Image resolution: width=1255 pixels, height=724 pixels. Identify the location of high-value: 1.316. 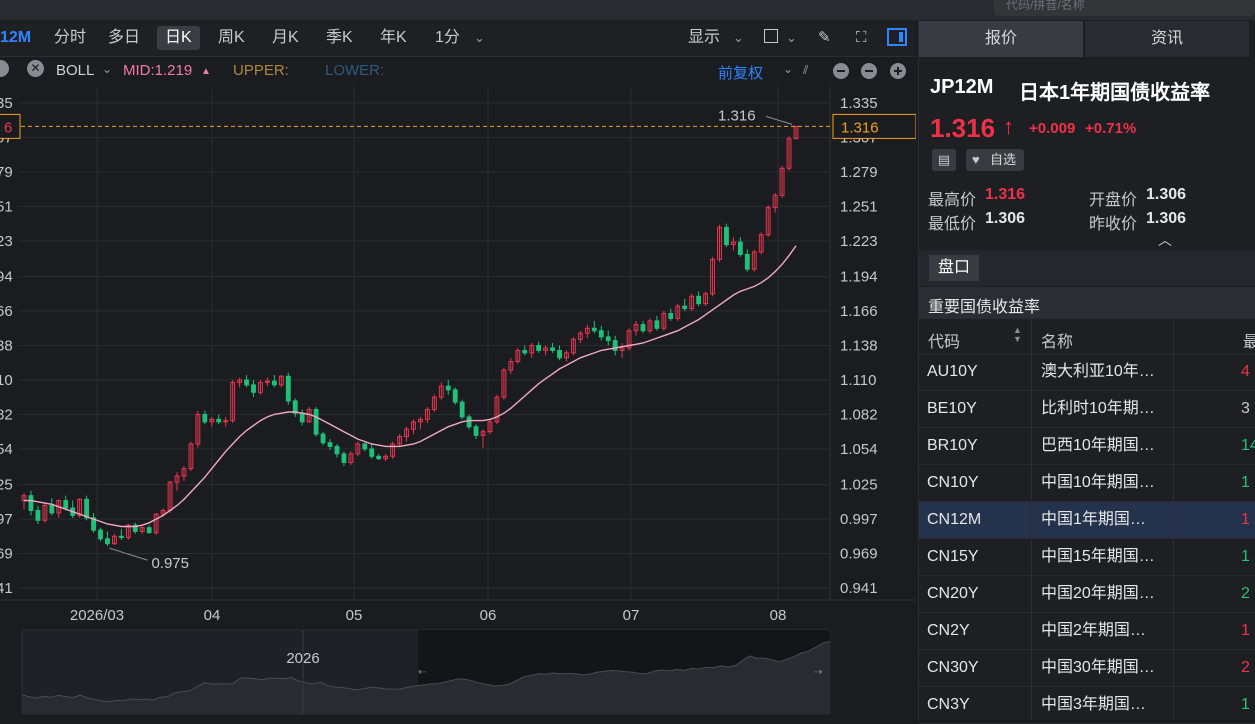
(1005, 194).